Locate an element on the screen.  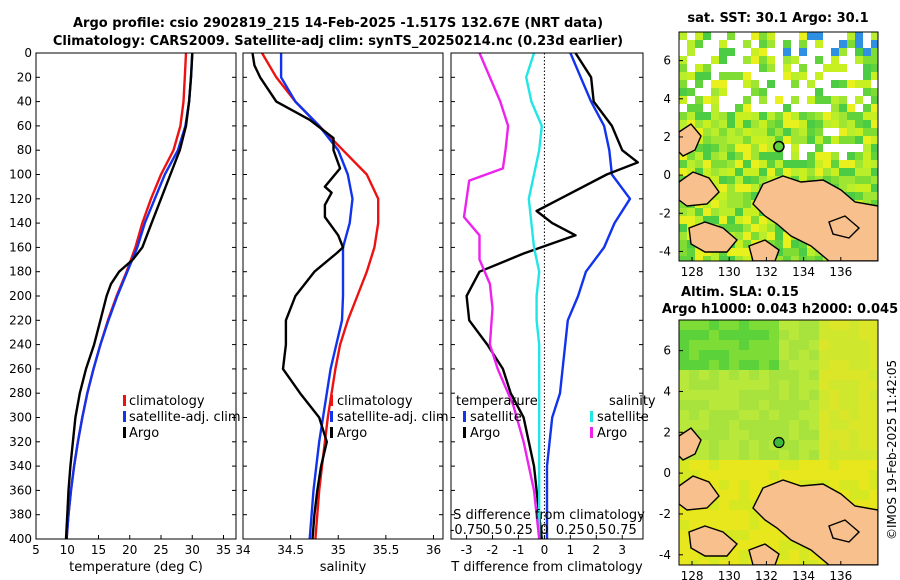
y-tick-label: 120 is located at coordinates (20, 199).